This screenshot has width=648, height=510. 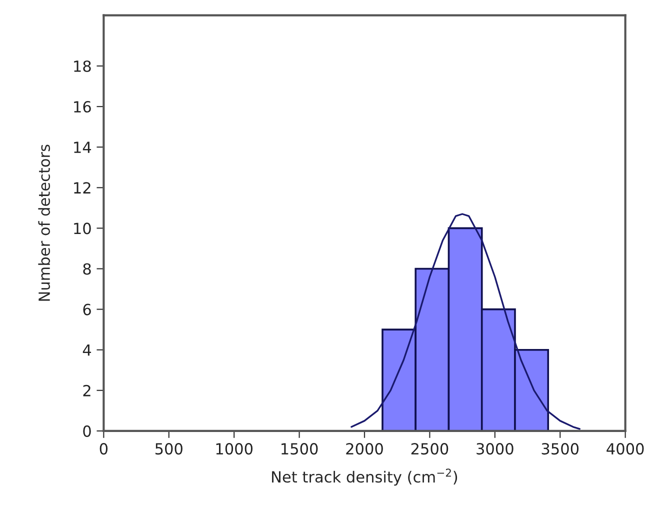 What do you see at coordinates (168, 449) in the screenshot?
I see `x-tick-label: 500` at bounding box center [168, 449].